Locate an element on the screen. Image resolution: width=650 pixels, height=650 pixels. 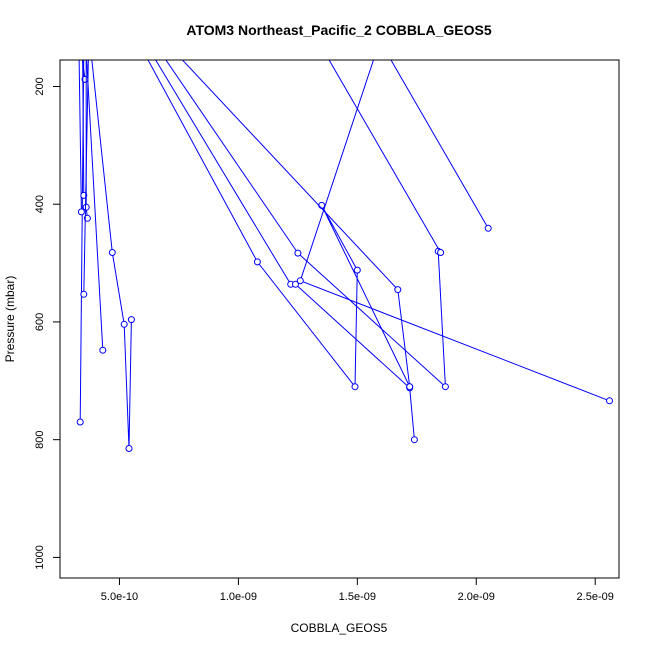
y-tick-label: 800 is located at coordinates (40, 439).